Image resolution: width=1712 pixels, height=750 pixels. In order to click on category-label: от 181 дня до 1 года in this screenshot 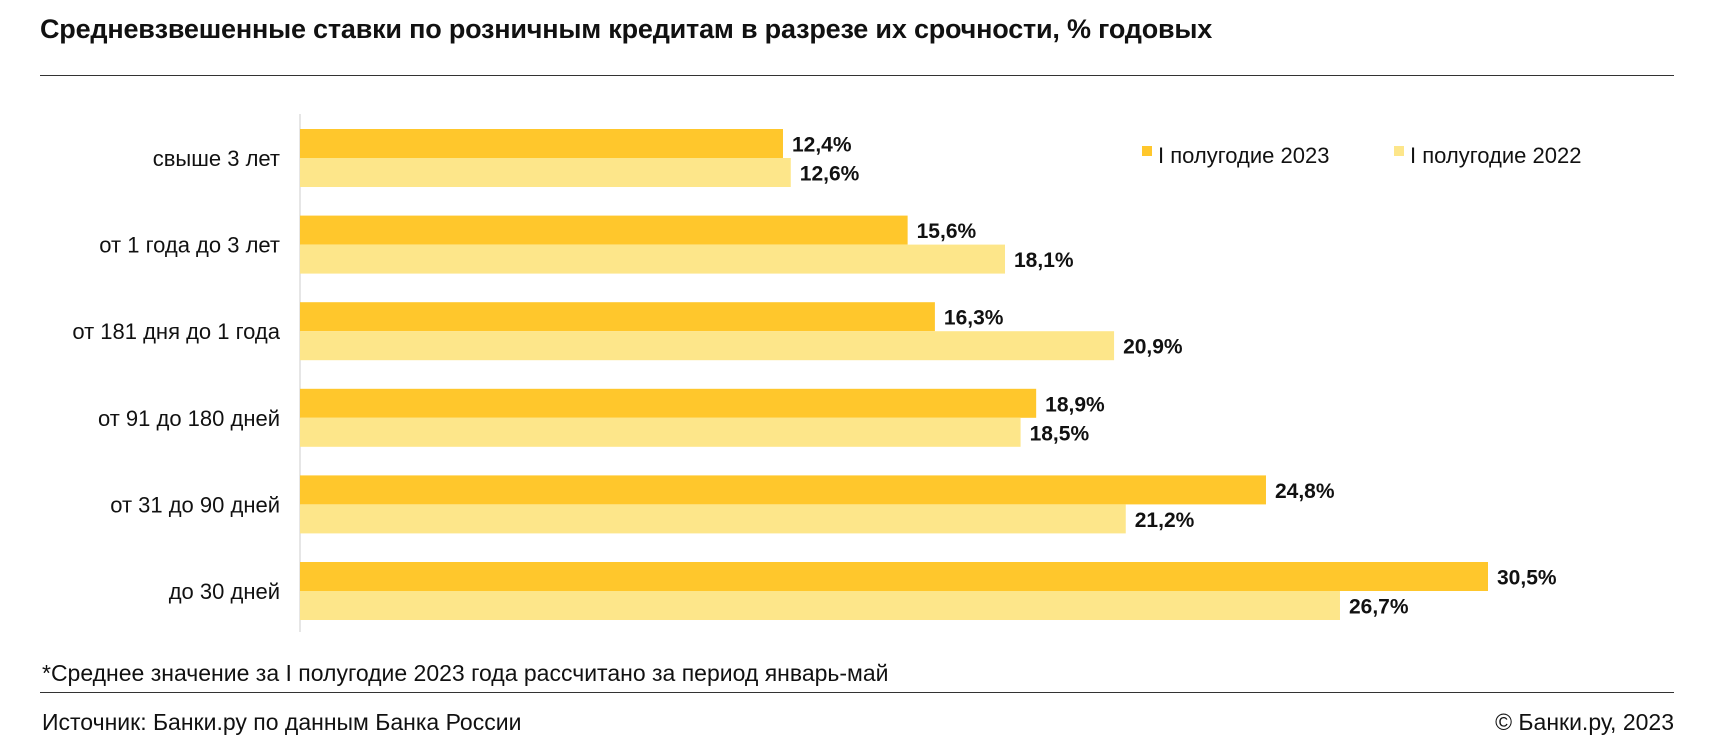, I will do `click(176, 331)`.